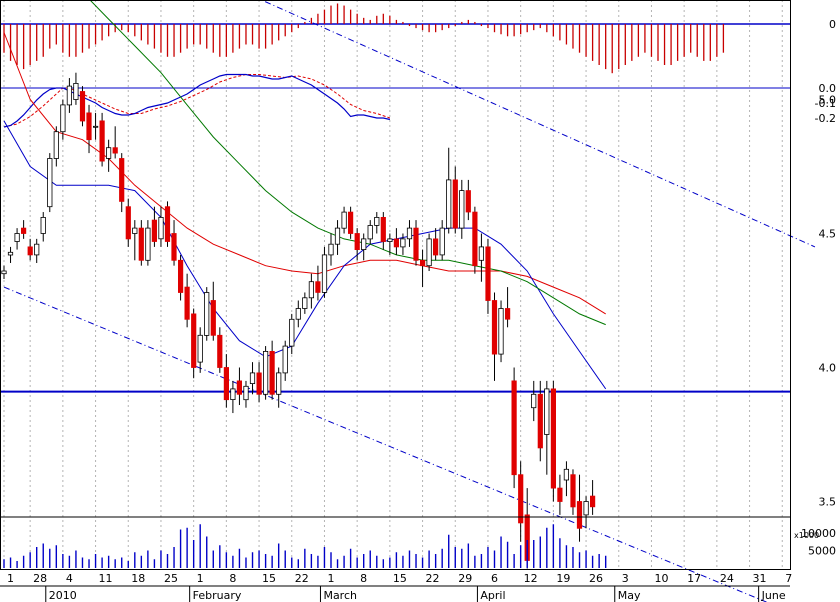 Image resolution: width=840 pixels, height=602 pixels. Describe the element at coordinates (494, 578) in the screenshot. I see `x-tick-label: 6` at that location.